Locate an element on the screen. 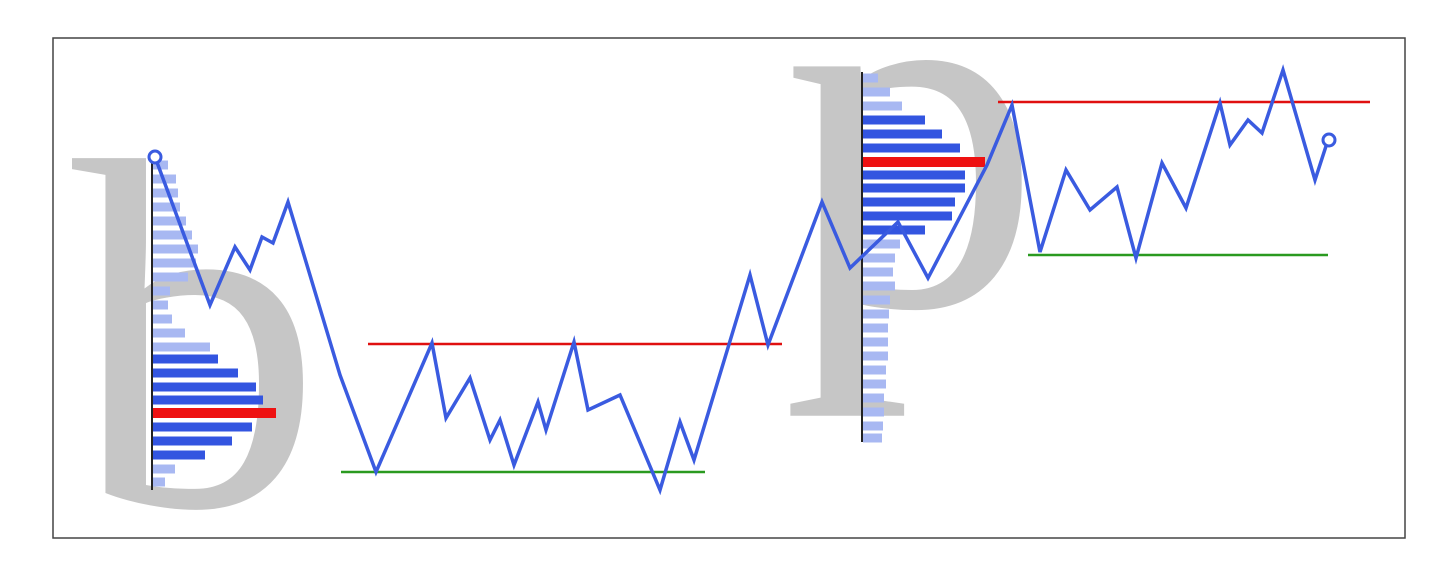 The height and width of the screenshot is (585, 1455). start-point is located at coordinates (155, 157).